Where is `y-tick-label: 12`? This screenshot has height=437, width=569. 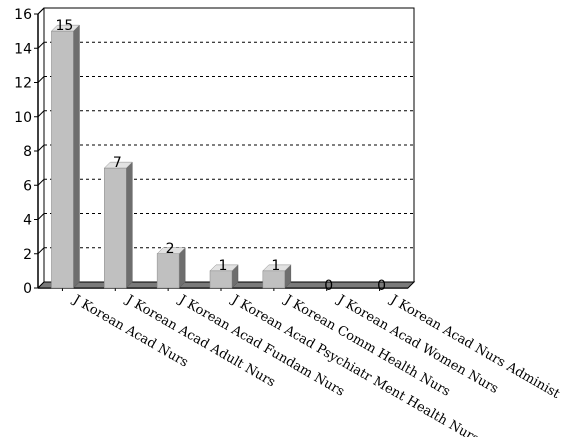
y-tick-label: 12 is located at coordinates (23, 84).